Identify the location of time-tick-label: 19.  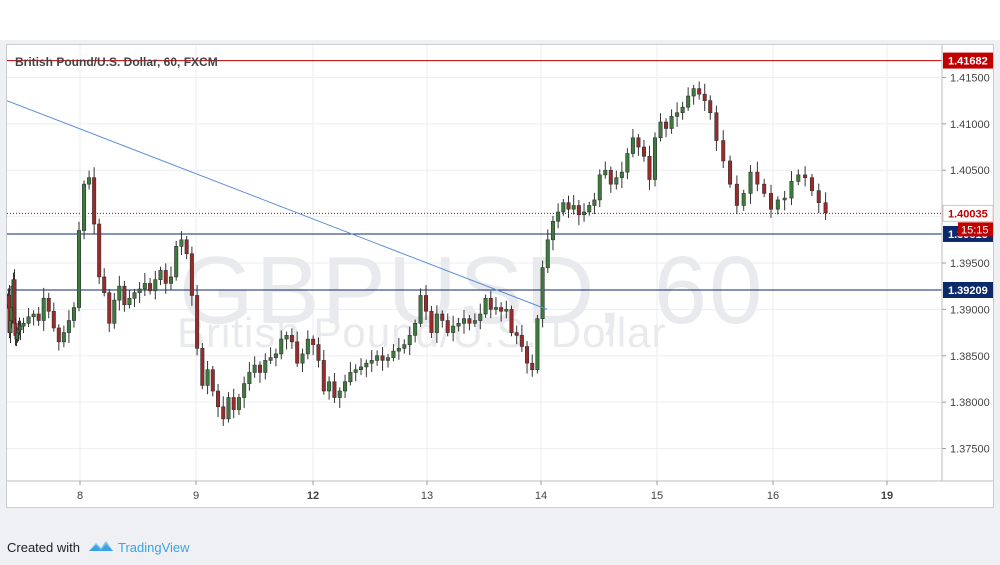
(887, 496).